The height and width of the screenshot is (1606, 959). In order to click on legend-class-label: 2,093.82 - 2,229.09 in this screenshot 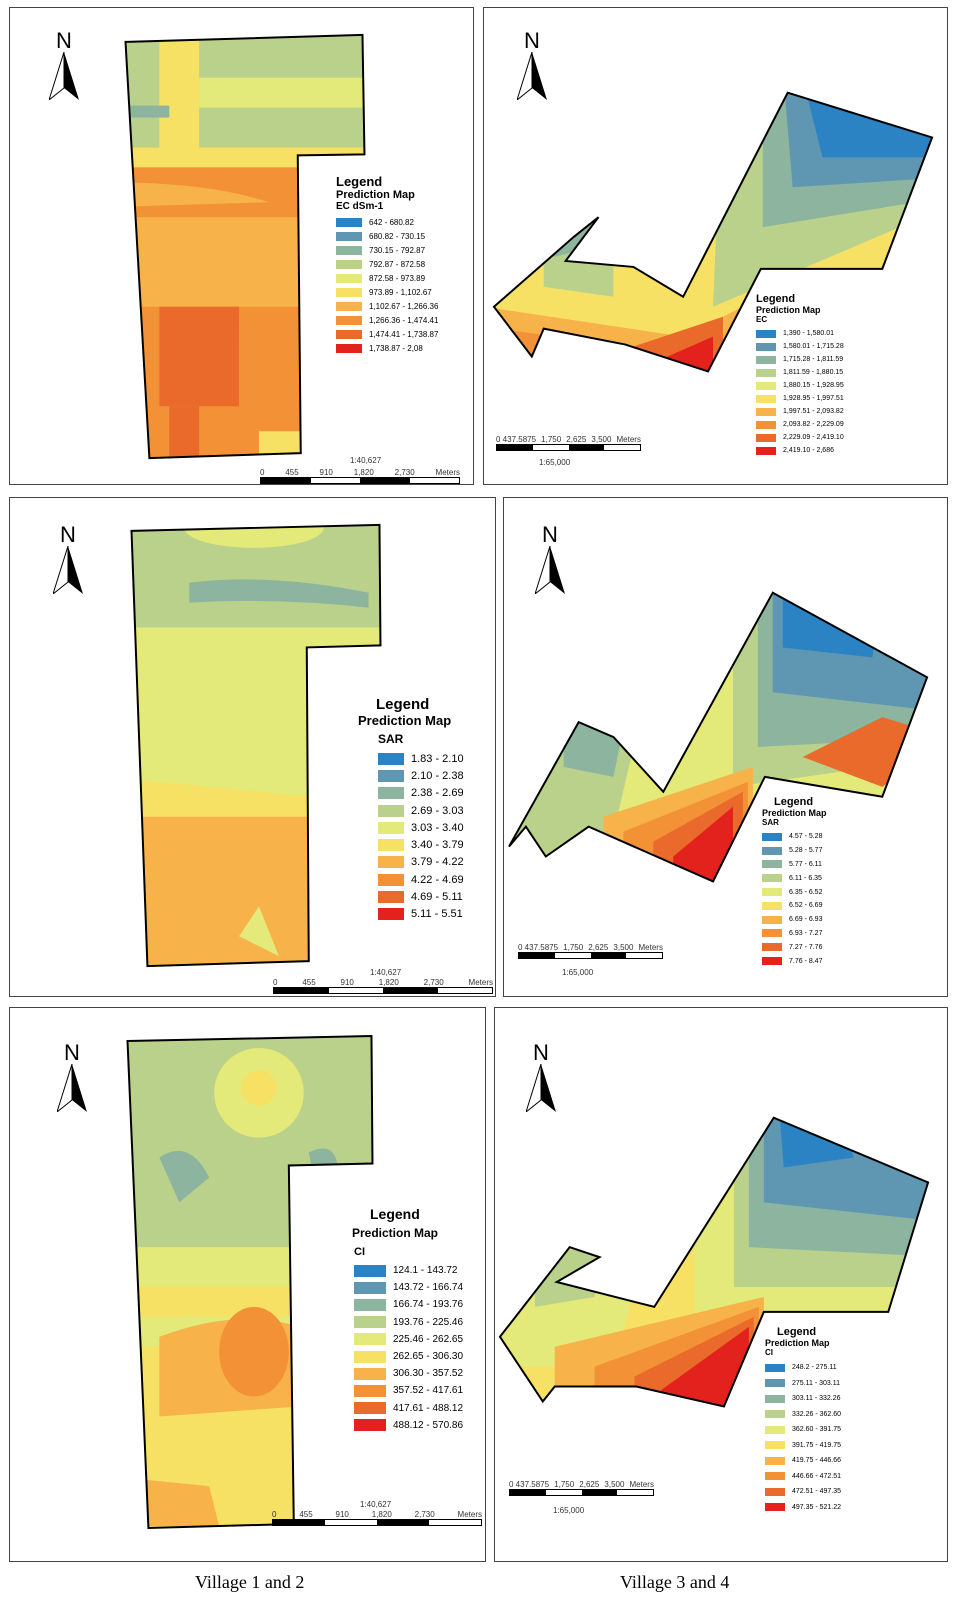, I will do `click(813, 424)`.